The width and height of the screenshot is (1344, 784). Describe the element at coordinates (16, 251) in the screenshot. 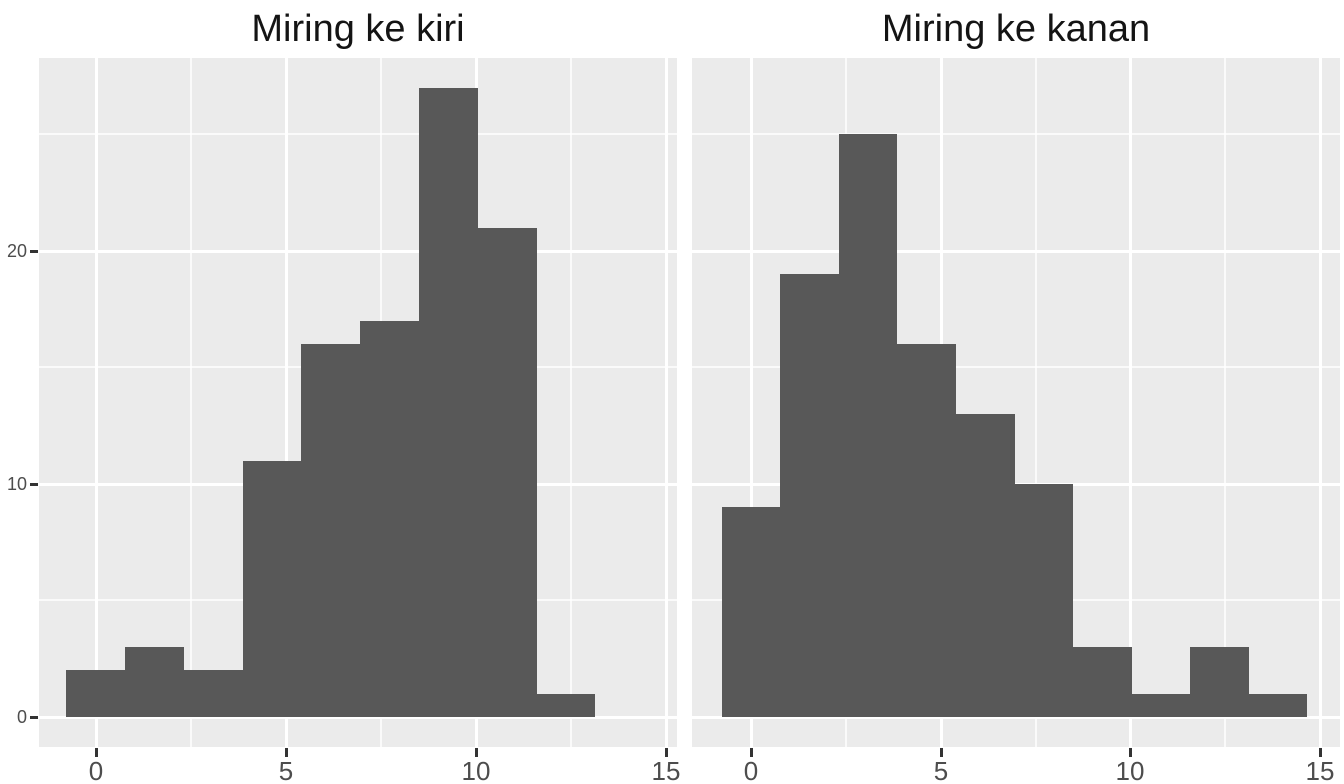

I see `y-tick-label: 20` at that location.